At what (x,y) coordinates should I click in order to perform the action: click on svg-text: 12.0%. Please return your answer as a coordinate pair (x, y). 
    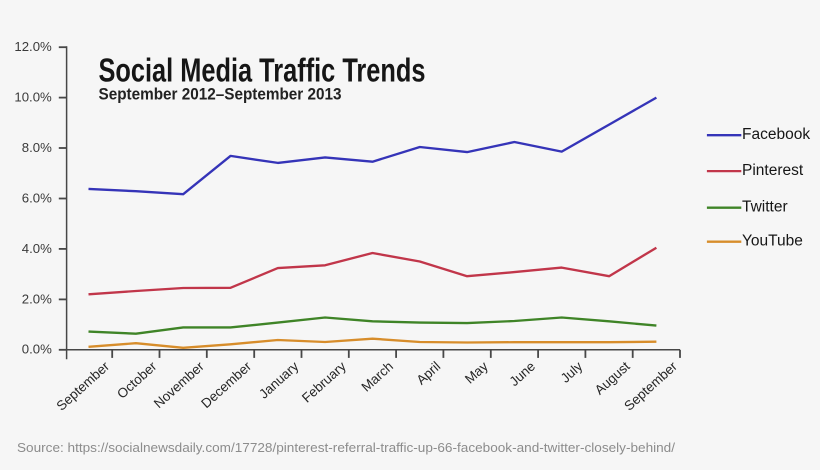
    Looking at the image, I should click on (33, 46).